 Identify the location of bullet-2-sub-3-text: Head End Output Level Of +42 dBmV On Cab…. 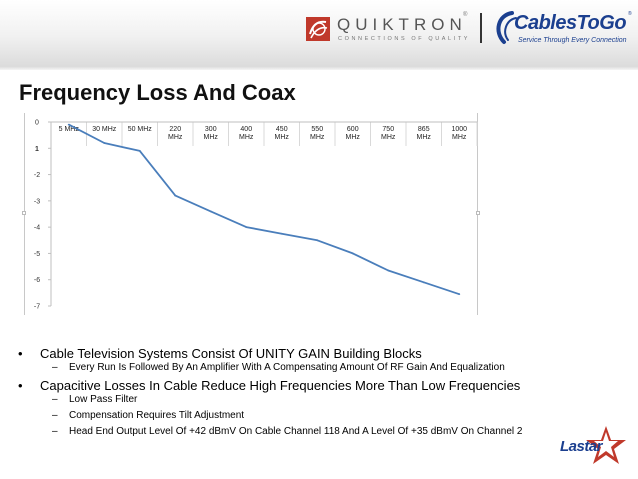
(296, 431).